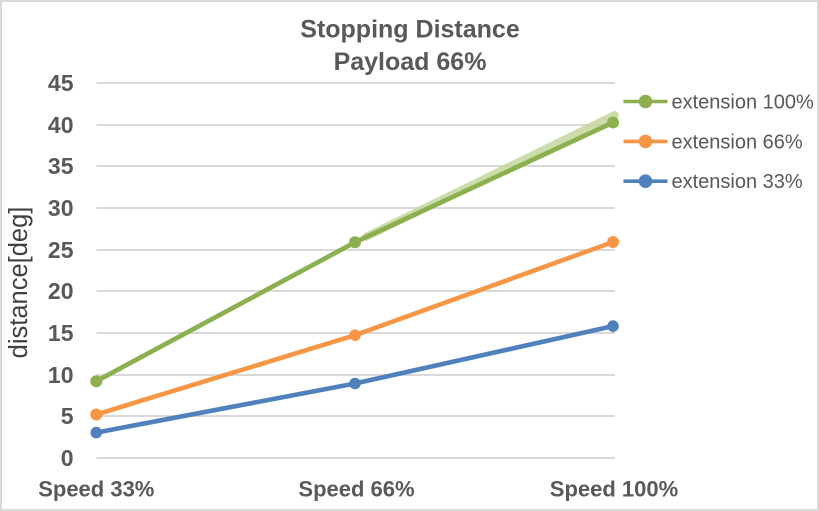 The width and height of the screenshot is (819, 511). What do you see at coordinates (61, 83) in the screenshot?
I see `svg-text: 45` at bounding box center [61, 83].